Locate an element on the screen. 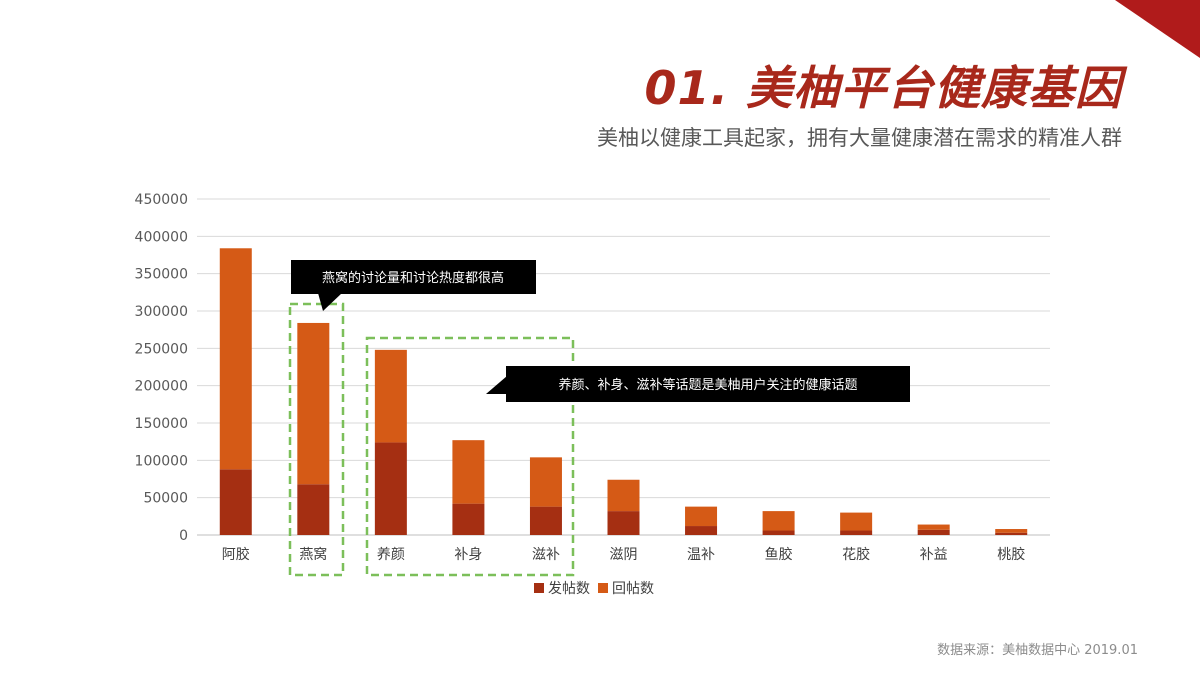 The width and height of the screenshot is (1200, 675). y-tick-label: 150000 is located at coordinates (161, 424).